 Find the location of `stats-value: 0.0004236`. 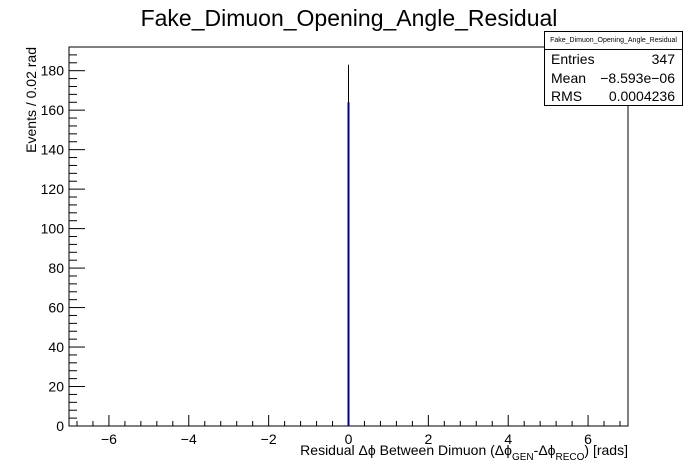

stats-value: 0.0004236 is located at coordinates (641, 96).